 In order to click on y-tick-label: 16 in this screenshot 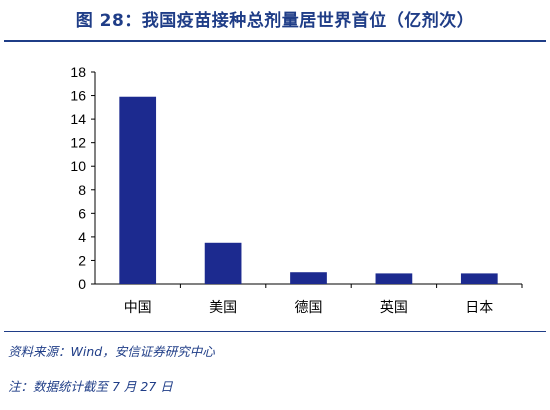, I will do `click(78, 96)`.